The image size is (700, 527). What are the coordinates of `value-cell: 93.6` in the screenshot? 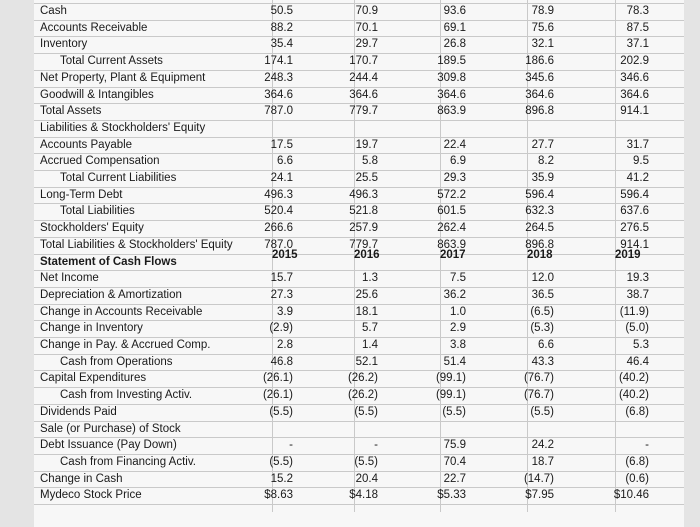 It's located at (454, 11).